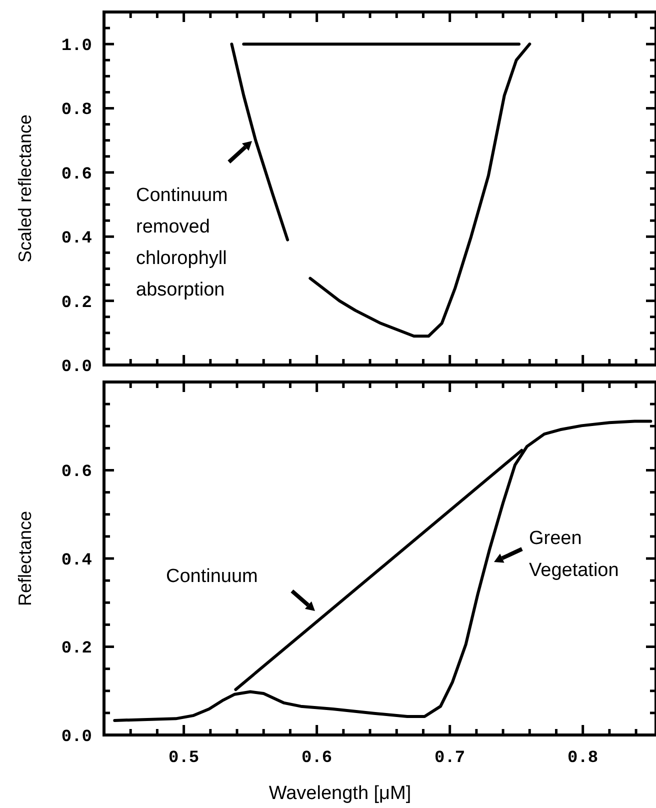  I want to click on y-axis-title: Reflectance, so click(25, 558).